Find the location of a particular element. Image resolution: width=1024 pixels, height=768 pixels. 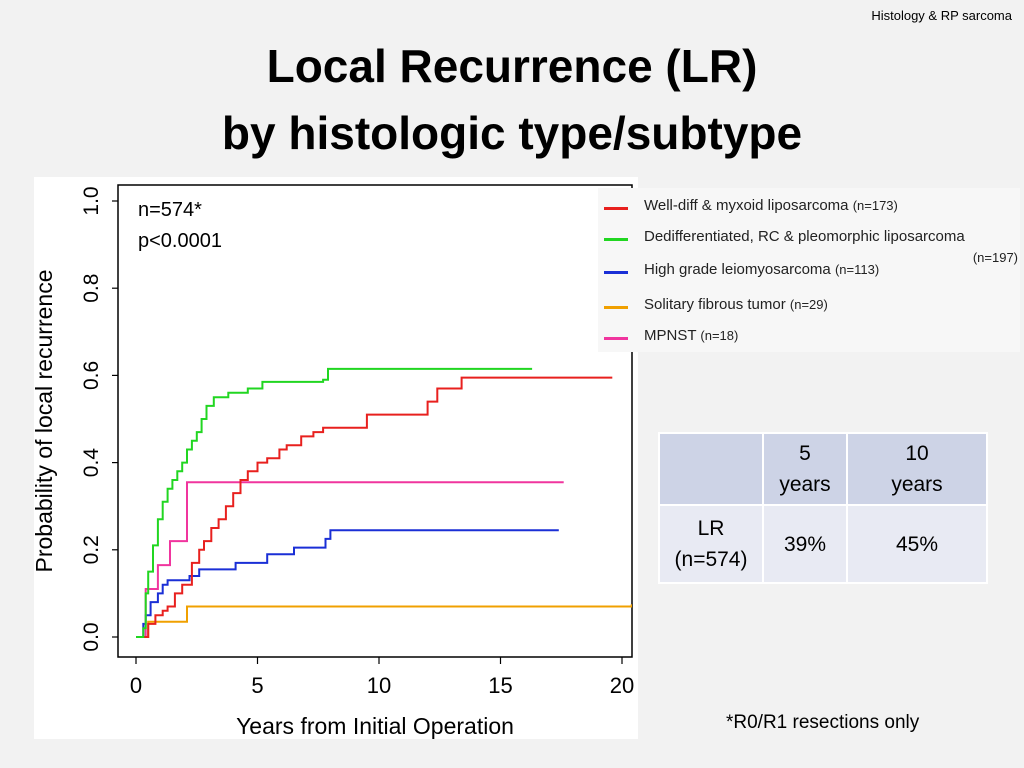

x-tick-label: 0 is located at coordinates (136, 685).